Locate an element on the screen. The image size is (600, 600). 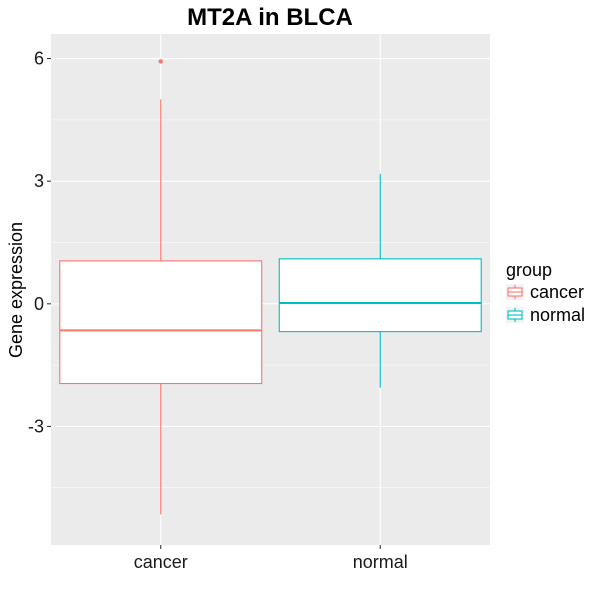
y-tick-label: -3 is located at coordinates (36, 426).